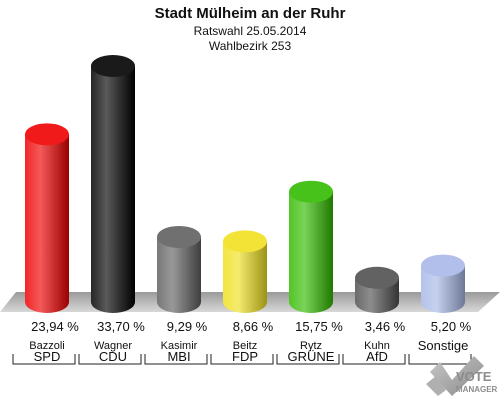 This screenshot has height=400, width=500. I want to click on category-label: MBI, so click(178, 356).